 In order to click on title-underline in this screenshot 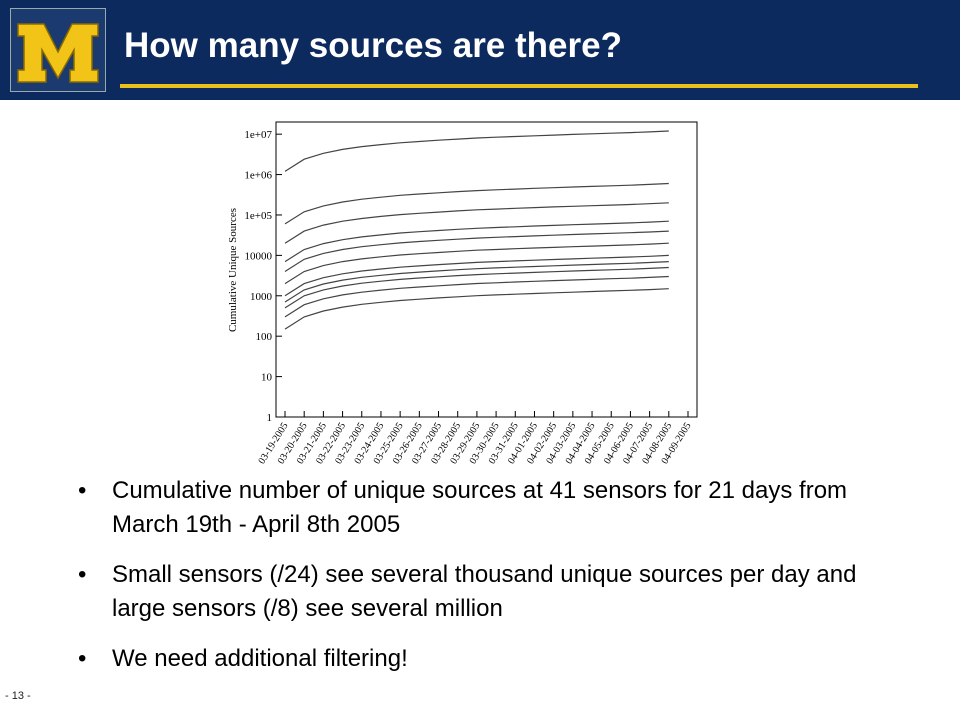, I will do `click(519, 86)`.